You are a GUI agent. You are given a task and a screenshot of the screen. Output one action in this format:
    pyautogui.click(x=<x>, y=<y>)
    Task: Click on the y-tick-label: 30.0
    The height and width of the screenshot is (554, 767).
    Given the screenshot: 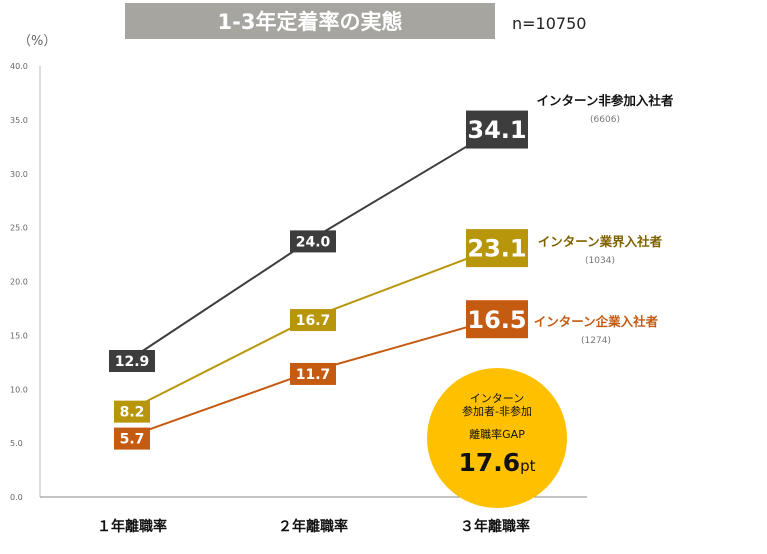 What is the action you would take?
    pyautogui.click(x=19, y=174)
    